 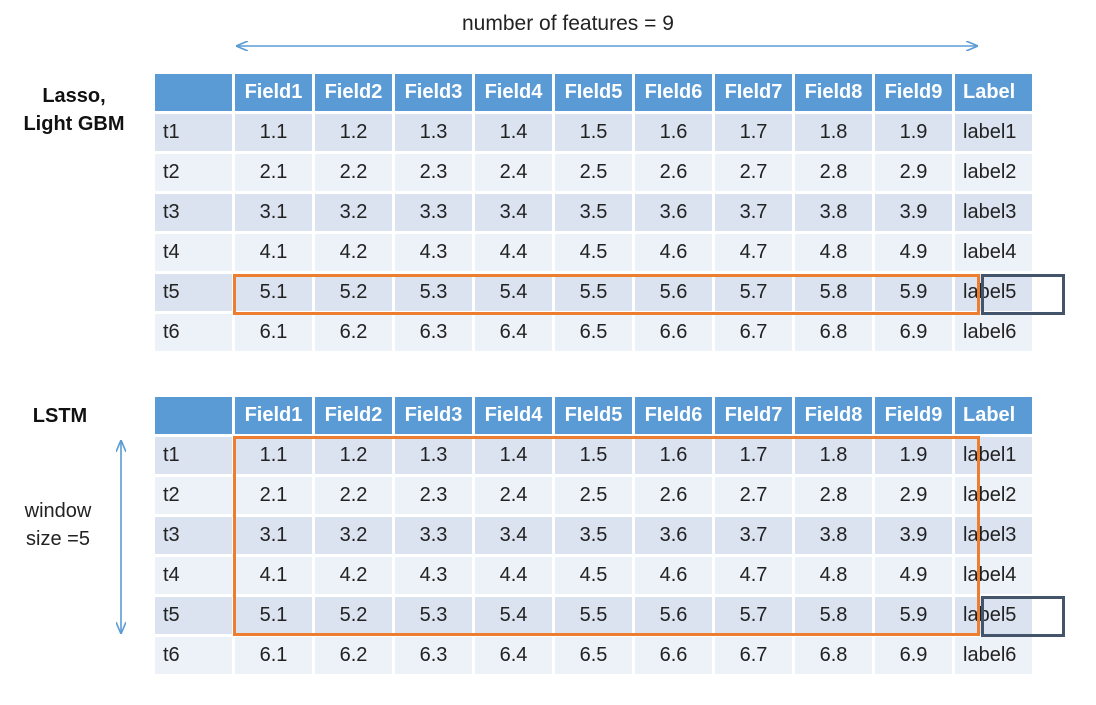 I want to click on value-cell: 5.3, so click(x=433, y=292).